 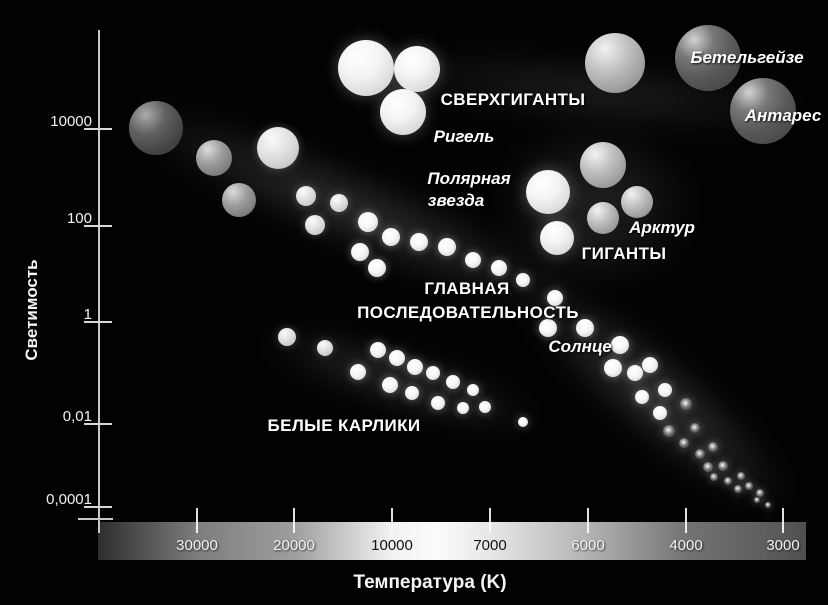 I want to click on x-tick-label-30000: 30000, so click(x=197, y=545).